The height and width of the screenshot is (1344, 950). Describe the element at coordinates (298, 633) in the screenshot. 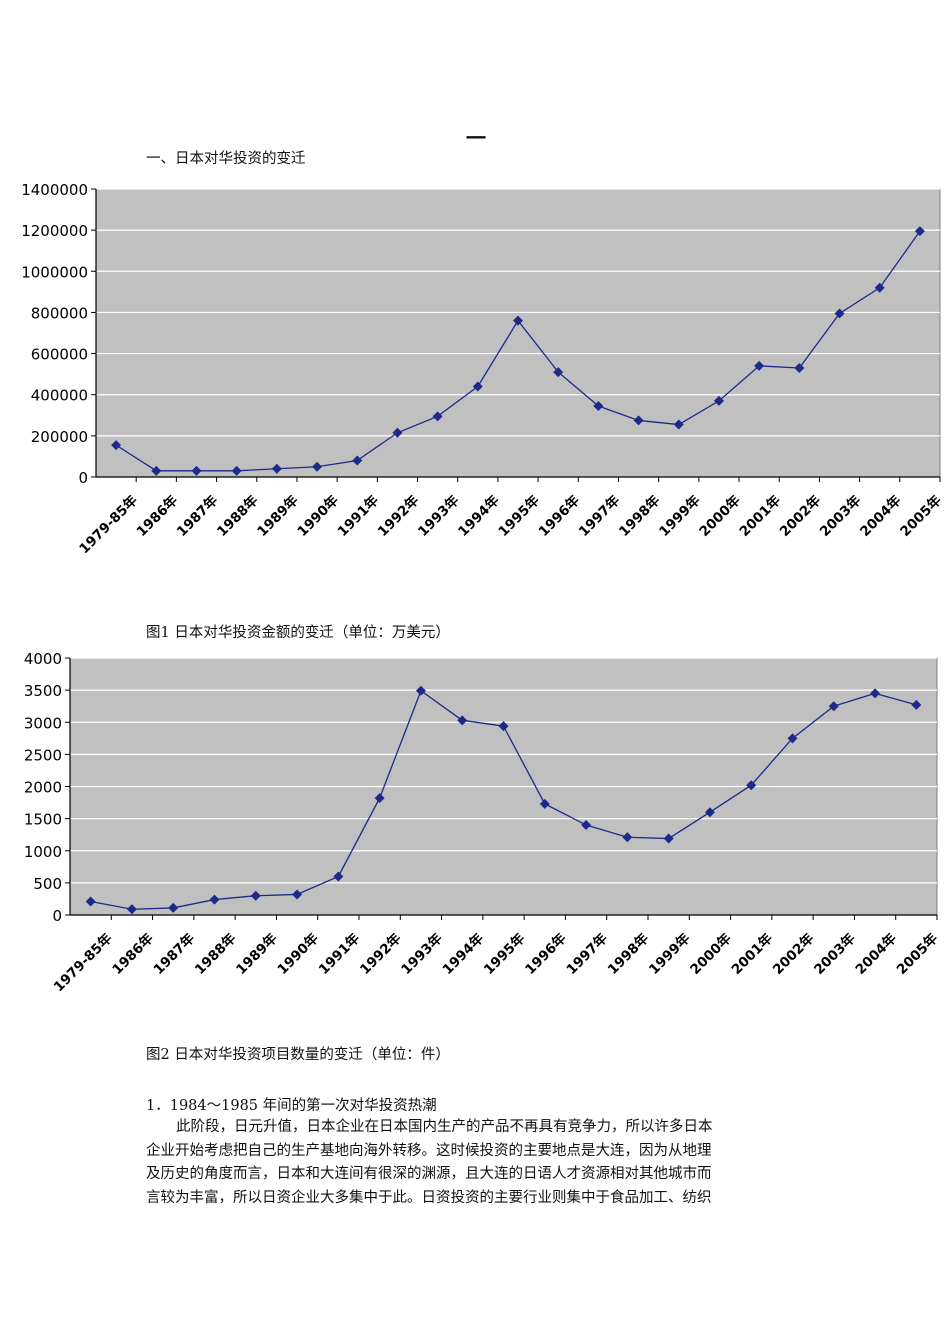

I see `chart-1-caption: 图1 日本对华投资金额的变迁（单位：万美元）` at that location.